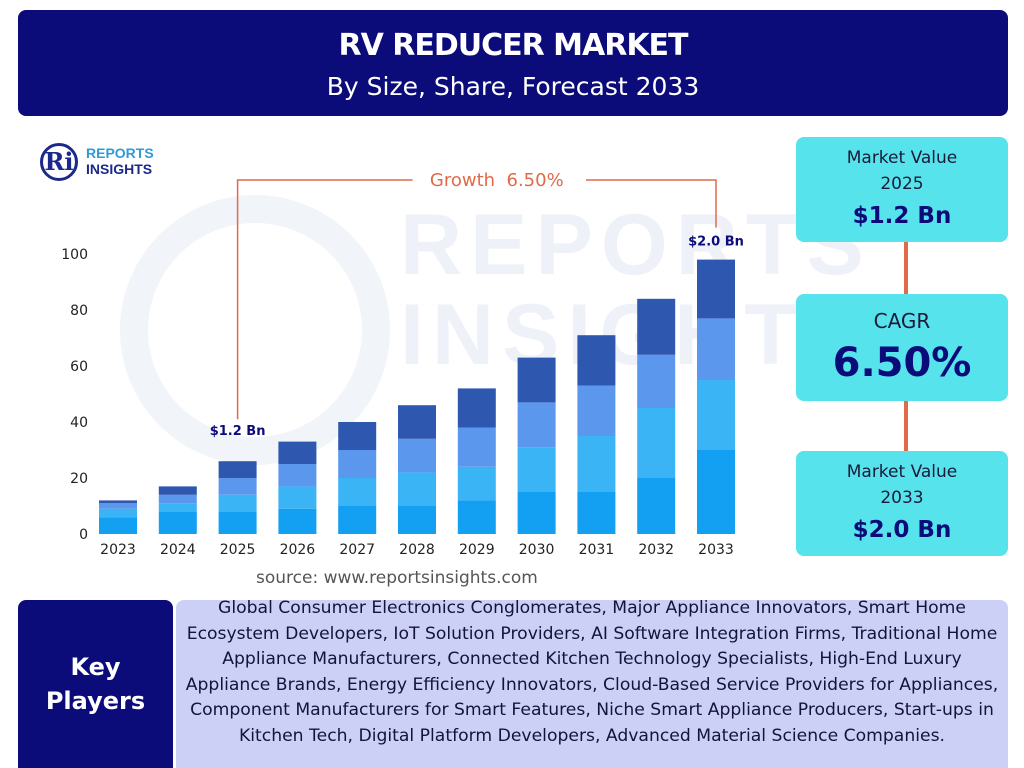  Describe the element at coordinates (119, 169) in the screenshot. I see `logo-text-line2: INSIGHTS` at that location.